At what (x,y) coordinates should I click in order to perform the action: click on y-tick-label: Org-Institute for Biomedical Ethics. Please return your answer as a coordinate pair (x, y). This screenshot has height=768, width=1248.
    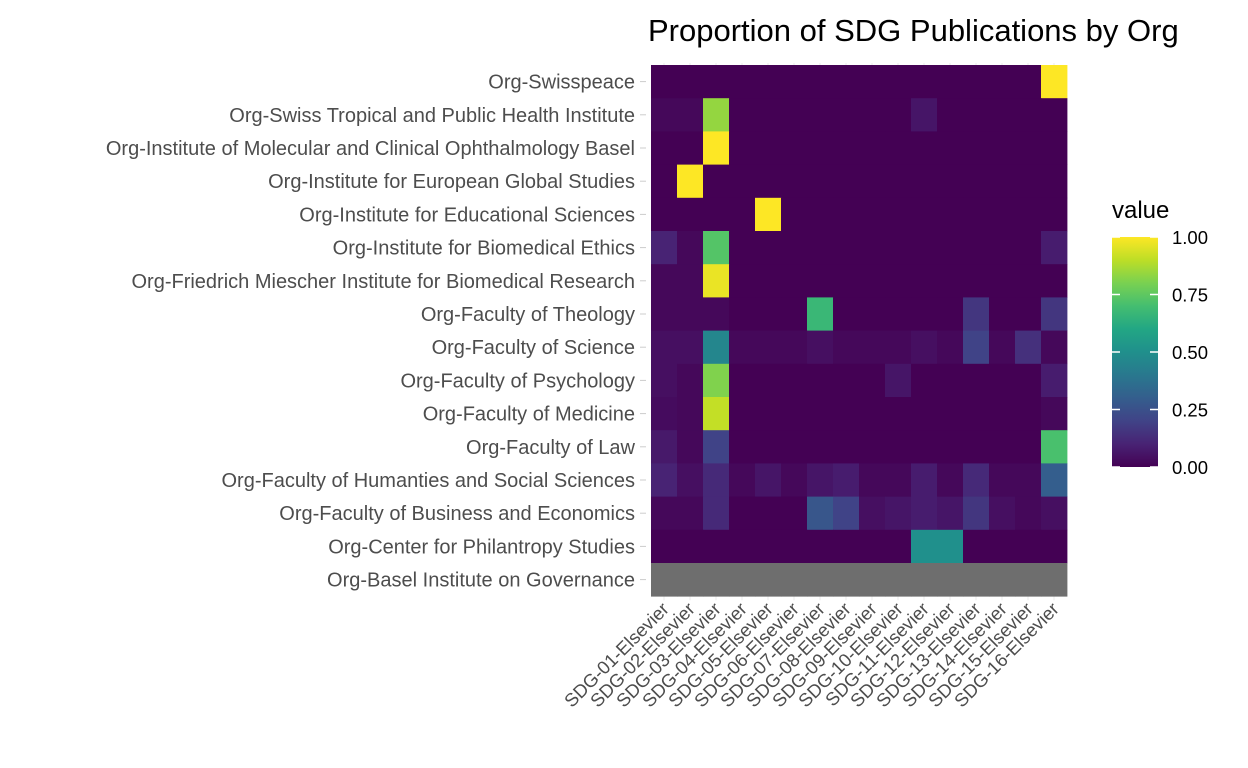
    Looking at the image, I should click on (484, 249).